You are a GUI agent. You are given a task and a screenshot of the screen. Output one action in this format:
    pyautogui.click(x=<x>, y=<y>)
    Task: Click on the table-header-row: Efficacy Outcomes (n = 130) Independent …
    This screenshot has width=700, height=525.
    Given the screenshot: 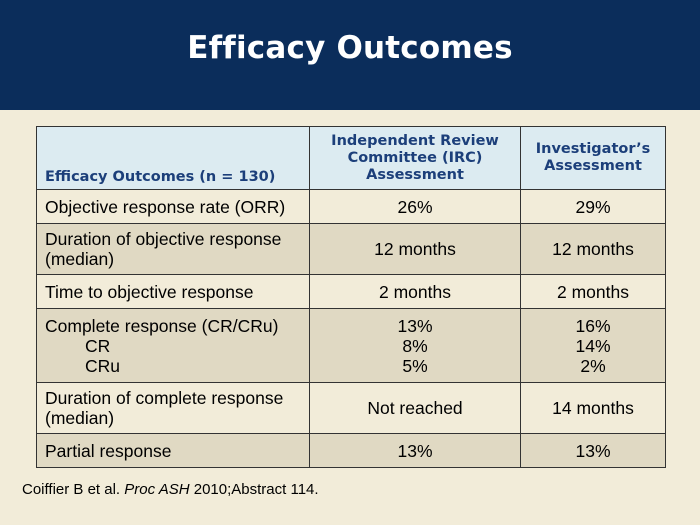 What is the action you would take?
    pyautogui.click(x=351, y=158)
    